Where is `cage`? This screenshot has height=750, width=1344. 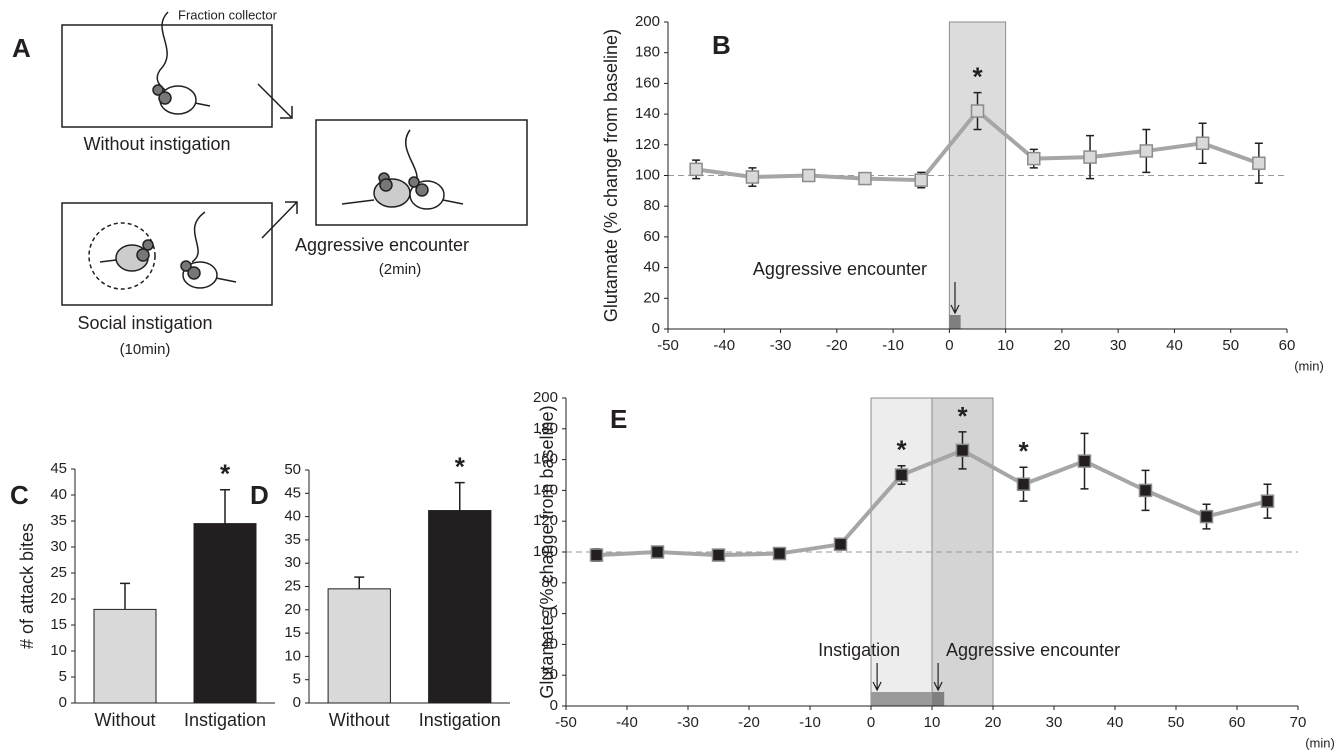
cage is located at coordinates (122, 256).